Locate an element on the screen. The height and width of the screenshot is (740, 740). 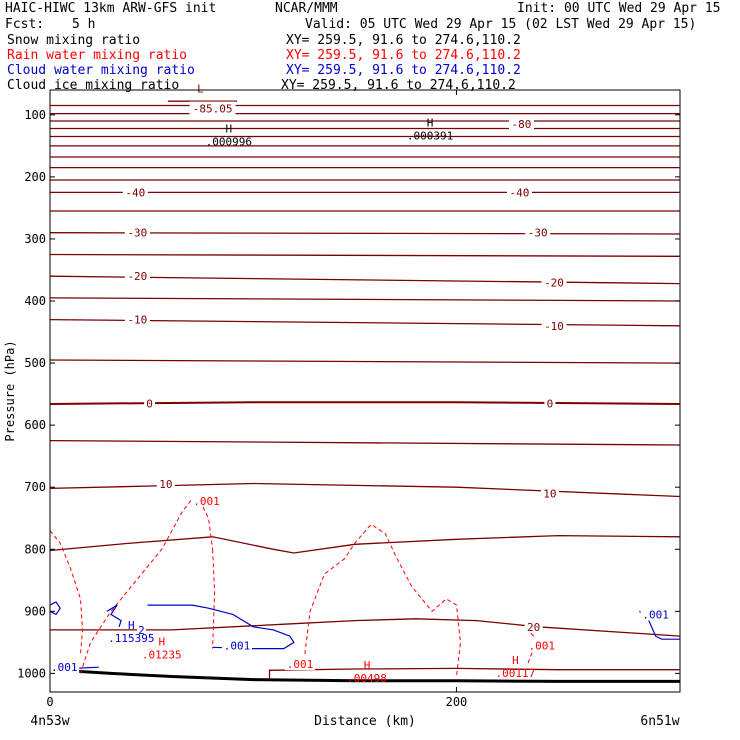
y-tick-label: 900 is located at coordinates (35, 611).